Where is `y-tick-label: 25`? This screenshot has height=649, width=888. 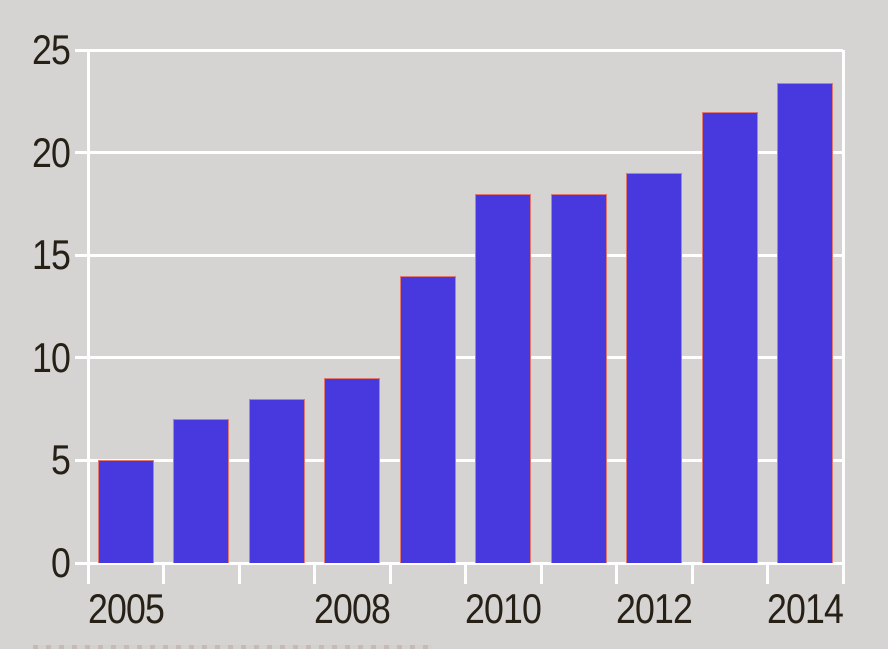
y-tick-label: 25 is located at coordinates (51, 49).